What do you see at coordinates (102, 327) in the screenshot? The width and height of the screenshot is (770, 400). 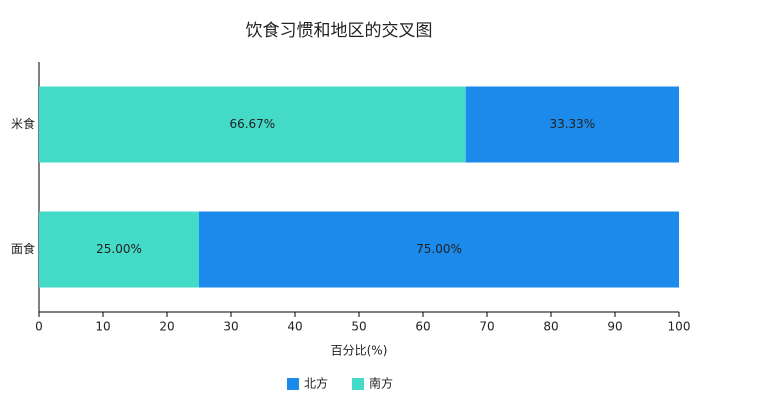 I see `x-tick-label: 10` at bounding box center [102, 327].